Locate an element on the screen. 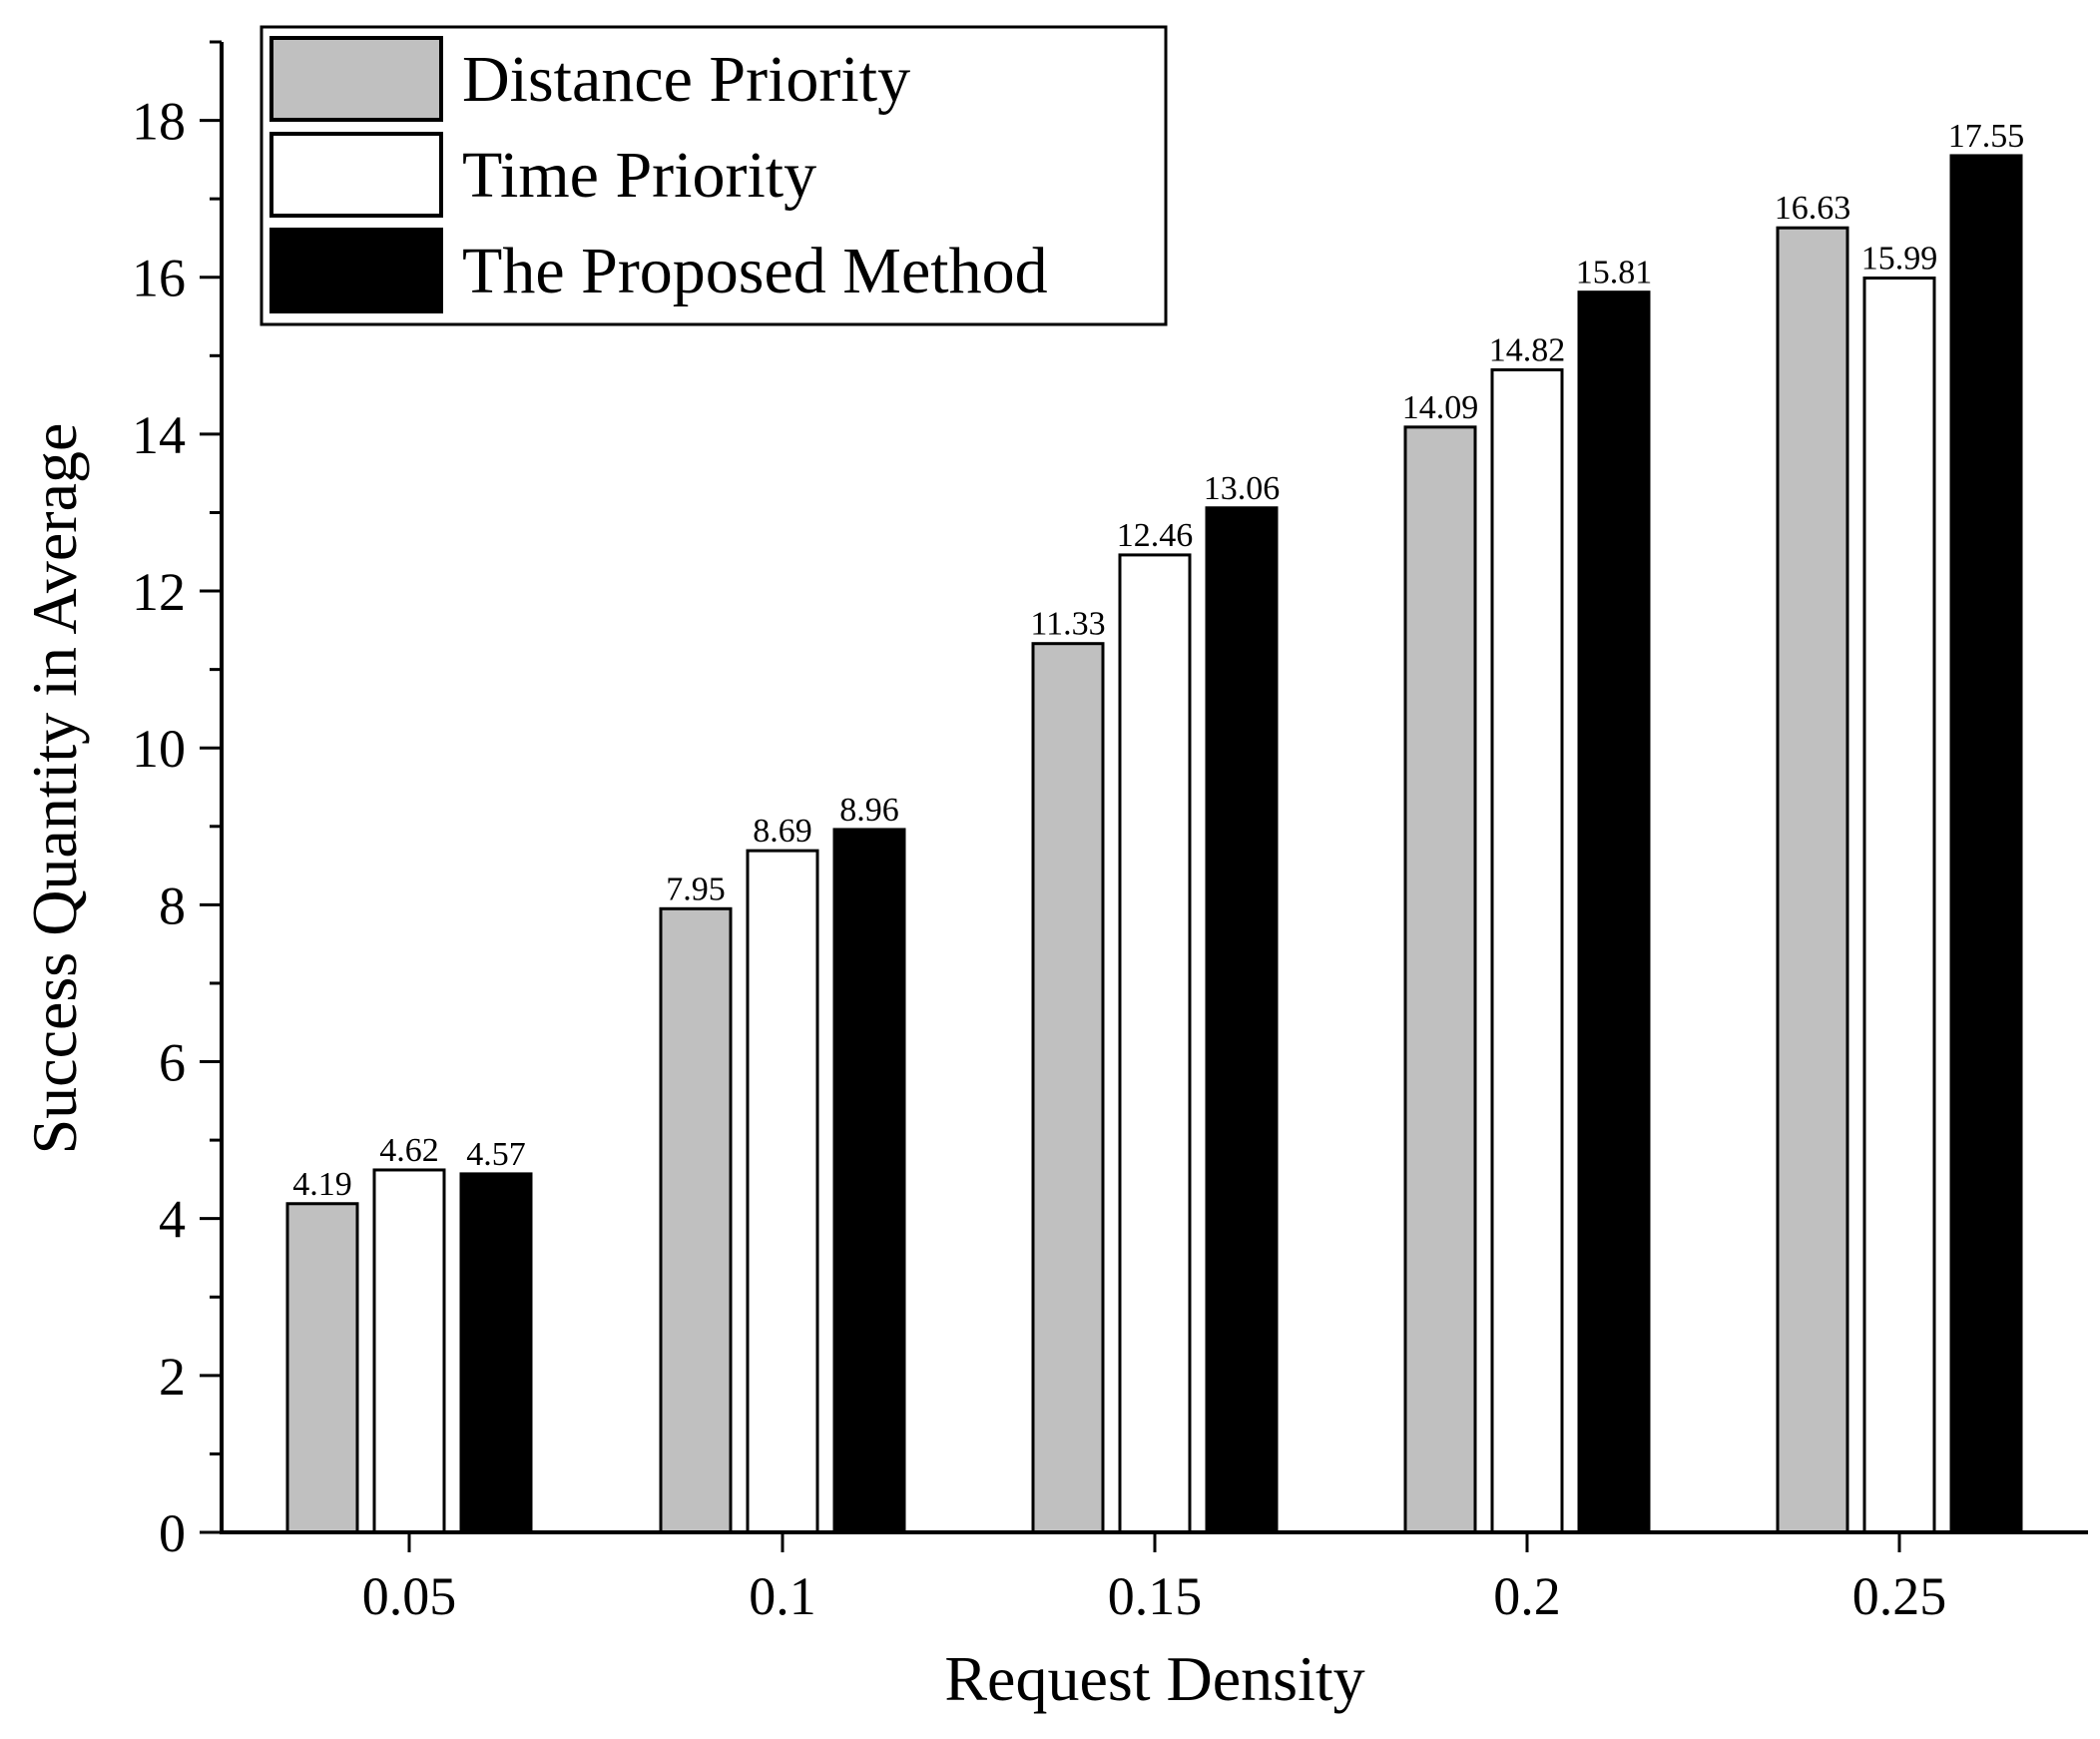  legend-swatch-distance-priority is located at coordinates (356, 79).